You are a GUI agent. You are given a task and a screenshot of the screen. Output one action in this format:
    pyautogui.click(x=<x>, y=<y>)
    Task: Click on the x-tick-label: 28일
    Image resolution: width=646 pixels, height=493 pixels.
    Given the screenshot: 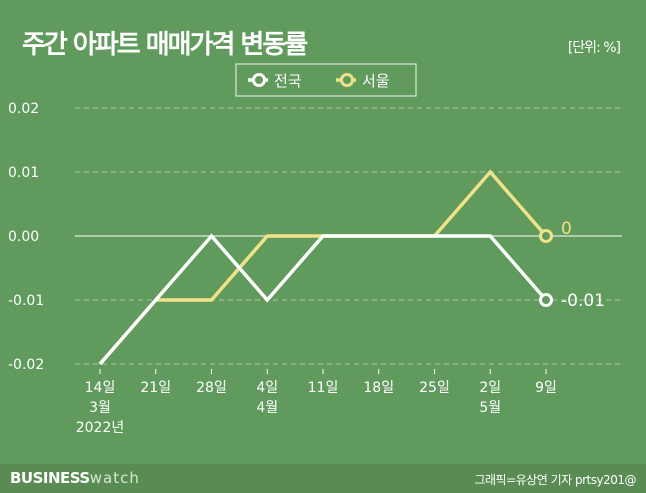 What is the action you would take?
    pyautogui.click(x=211, y=388)
    